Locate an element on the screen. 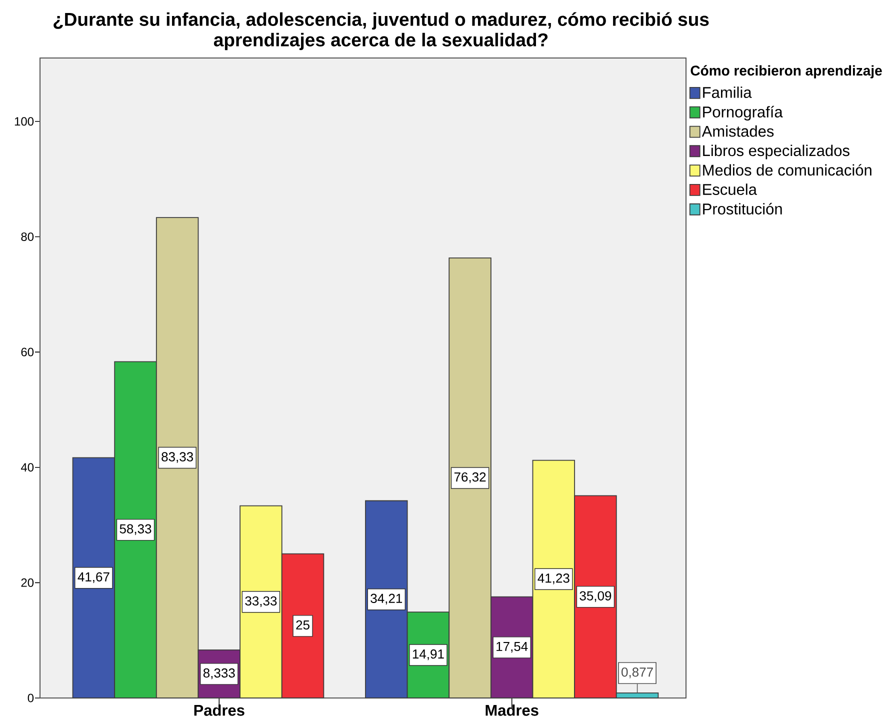 The height and width of the screenshot is (728, 894). legend-label: Libros especializados is located at coordinates (776, 152).